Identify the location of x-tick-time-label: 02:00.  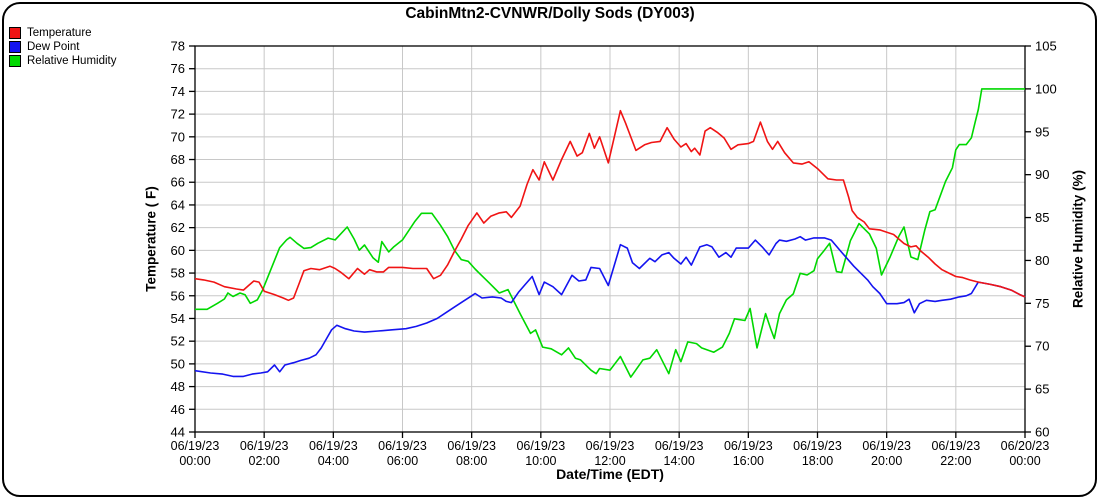
(264, 461).